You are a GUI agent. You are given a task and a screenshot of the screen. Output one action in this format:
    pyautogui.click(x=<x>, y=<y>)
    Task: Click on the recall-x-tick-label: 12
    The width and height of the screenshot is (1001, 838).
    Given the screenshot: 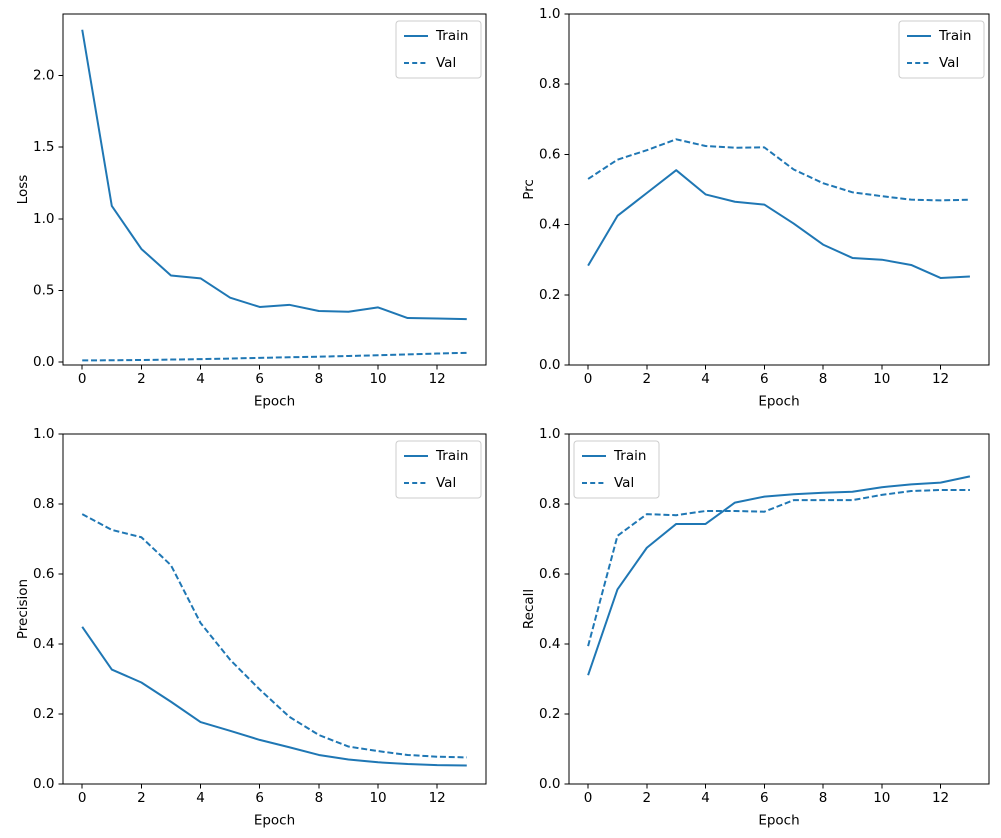 What is the action you would take?
    pyautogui.click(x=940, y=798)
    